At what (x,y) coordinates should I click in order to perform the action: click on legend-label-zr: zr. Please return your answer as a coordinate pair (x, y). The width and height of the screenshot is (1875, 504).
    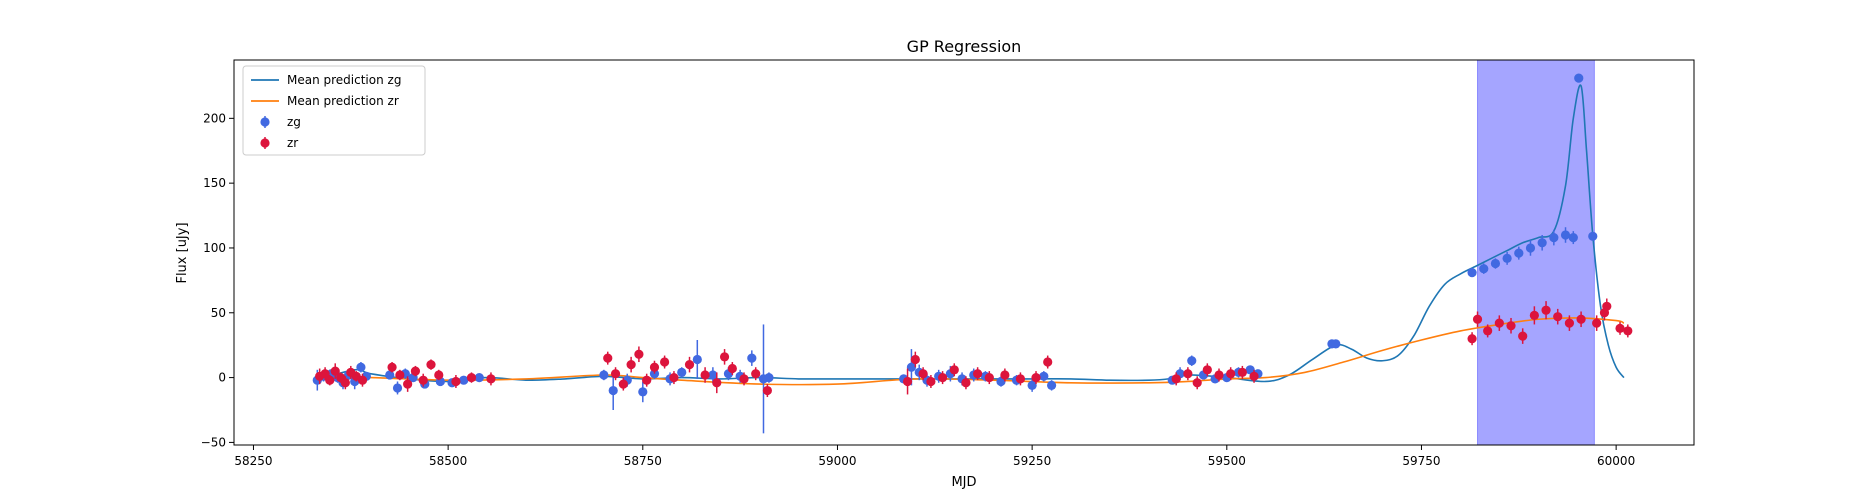
    Looking at the image, I should click on (292, 143).